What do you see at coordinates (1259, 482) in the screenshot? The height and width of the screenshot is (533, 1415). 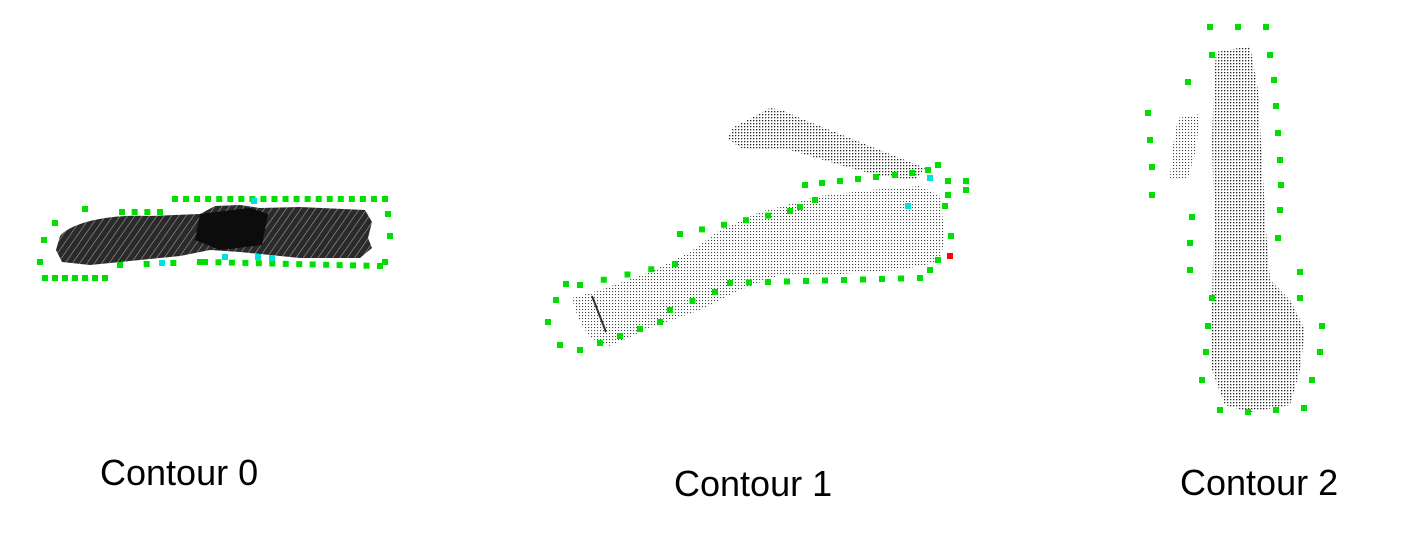 I see `caption-contour-2: Contour 2` at bounding box center [1259, 482].